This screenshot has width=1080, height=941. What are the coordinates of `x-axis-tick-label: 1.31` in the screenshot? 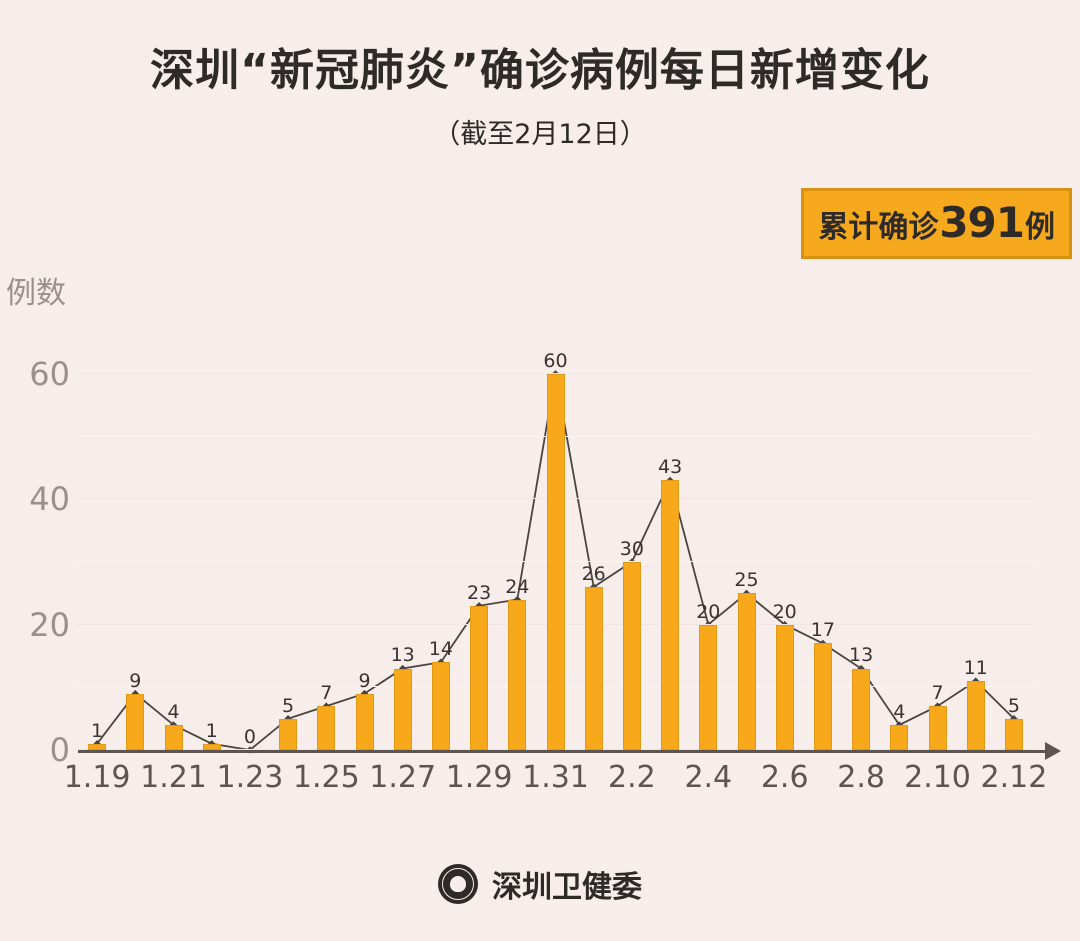 It's located at (555, 777).